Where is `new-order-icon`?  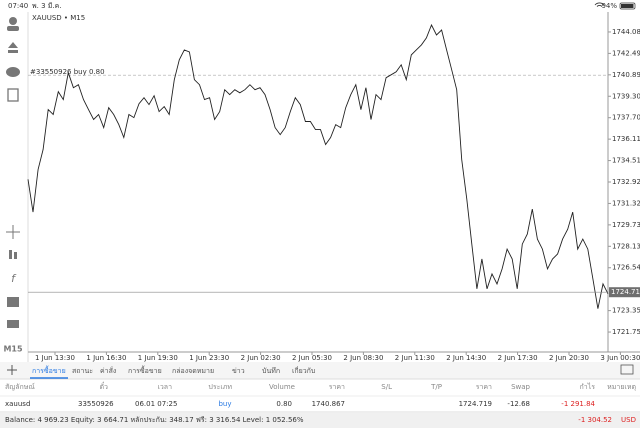 new-order-icon is located at coordinates (13, 95).